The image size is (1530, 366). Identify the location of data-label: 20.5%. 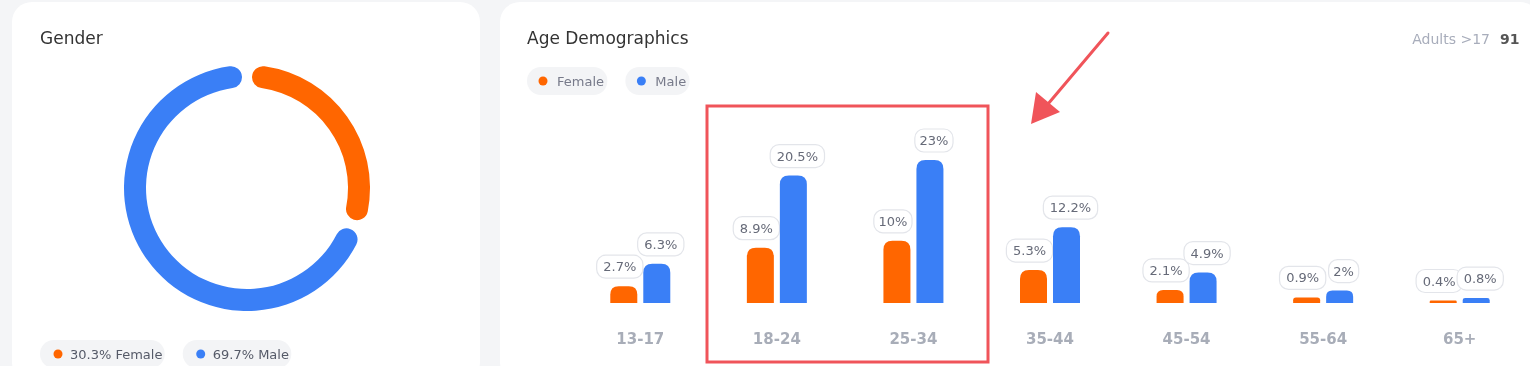
(797, 156).